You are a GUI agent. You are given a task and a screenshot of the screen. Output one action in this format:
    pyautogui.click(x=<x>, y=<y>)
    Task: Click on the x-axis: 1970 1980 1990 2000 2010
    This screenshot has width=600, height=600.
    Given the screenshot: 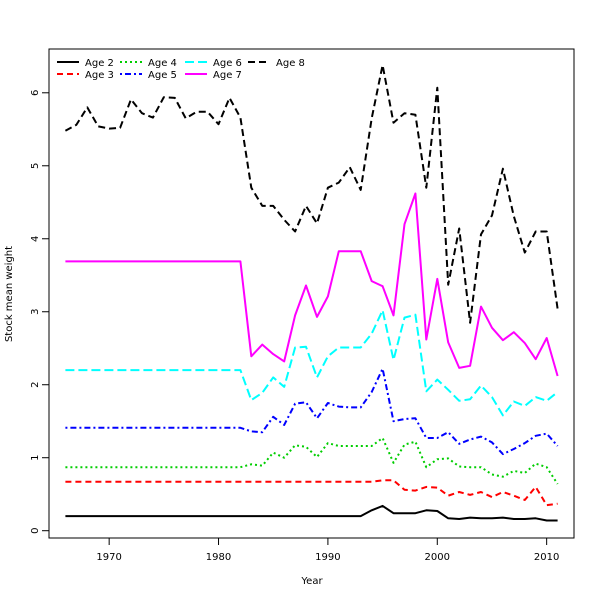 What is the action you would take?
    pyautogui.click(x=327, y=550)
    